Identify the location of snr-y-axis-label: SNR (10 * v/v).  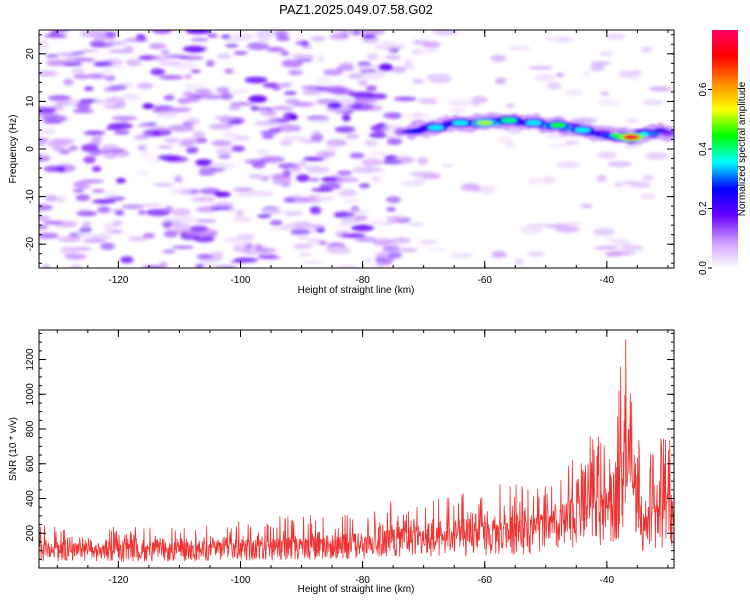
(13, 449).